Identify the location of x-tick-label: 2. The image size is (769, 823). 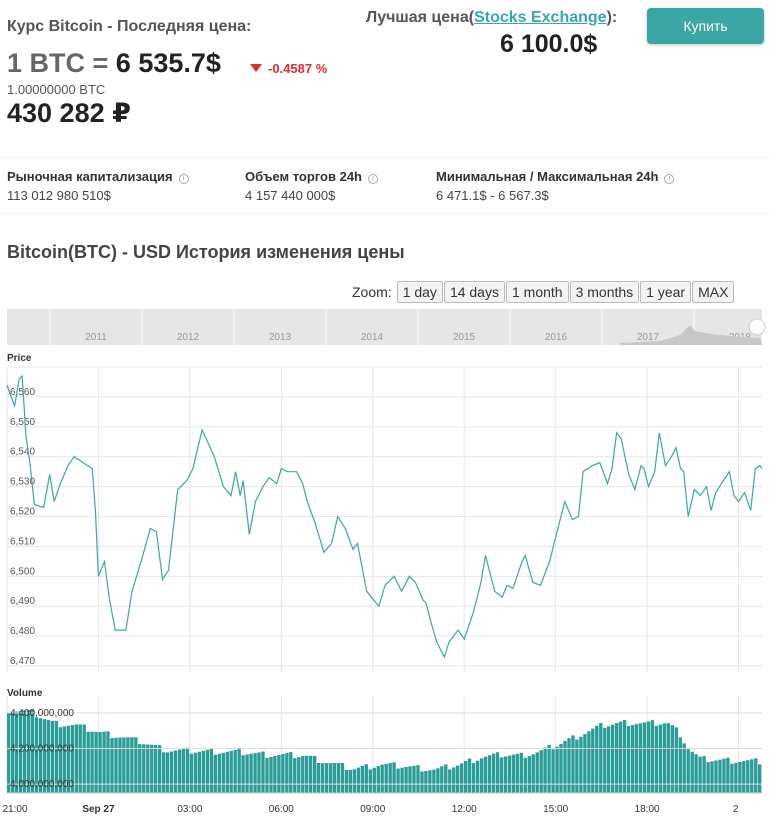
(736, 809).